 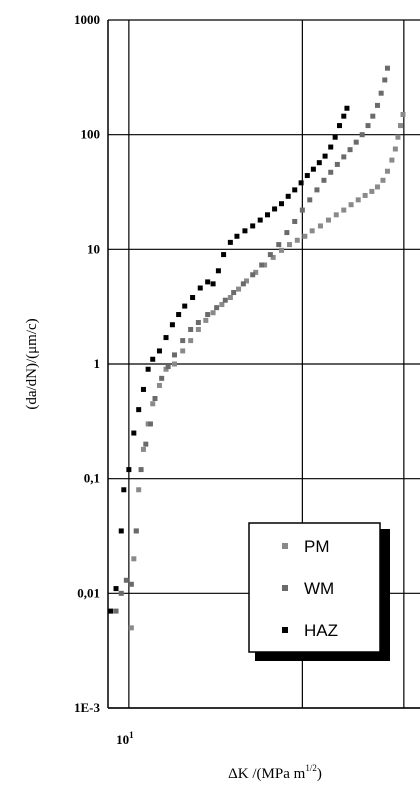 I want to click on y-tick-label: 100, so click(x=91, y=134).